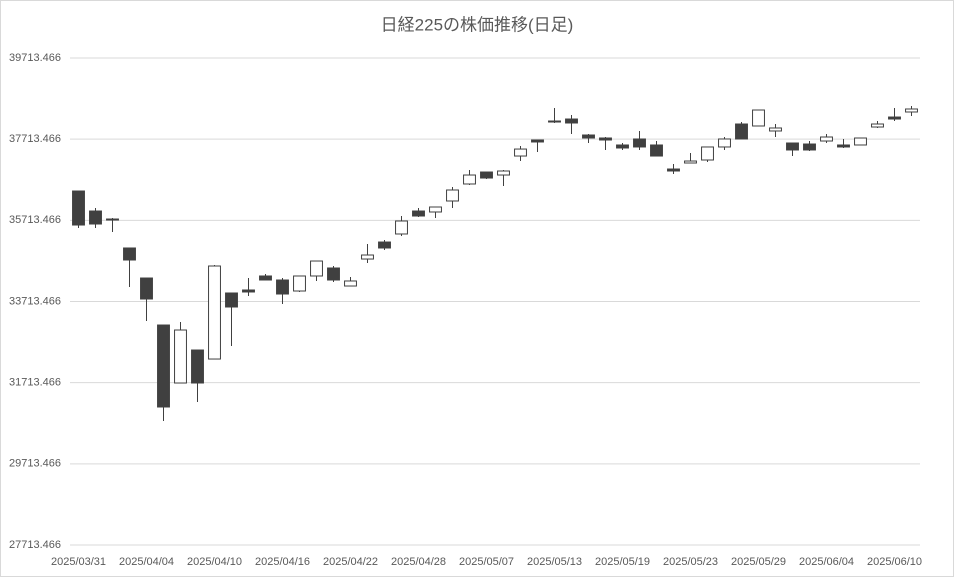 This screenshot has width=954, height=577. What do you see at coordinates (35, 464) in the screenshot?
I see `y-tick-label: 29713.466` at bounding box center [35, 464].